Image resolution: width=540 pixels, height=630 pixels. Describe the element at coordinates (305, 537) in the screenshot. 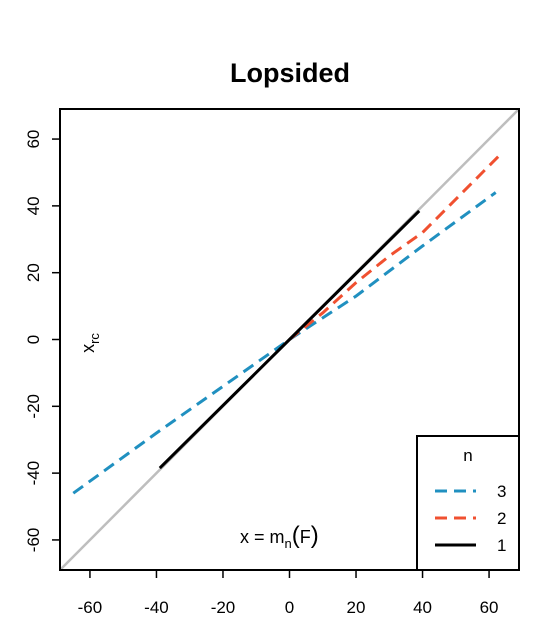

I see `x-label-argument: F` at that location.